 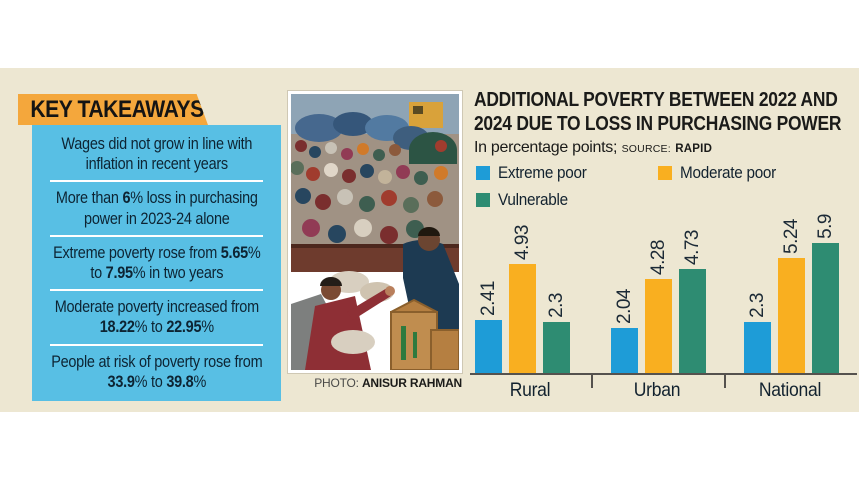 What do you see at coordinates (542, 172) in the screenshot?
I see `legend-label: Extreme poor` at bounding box center [542, 172].